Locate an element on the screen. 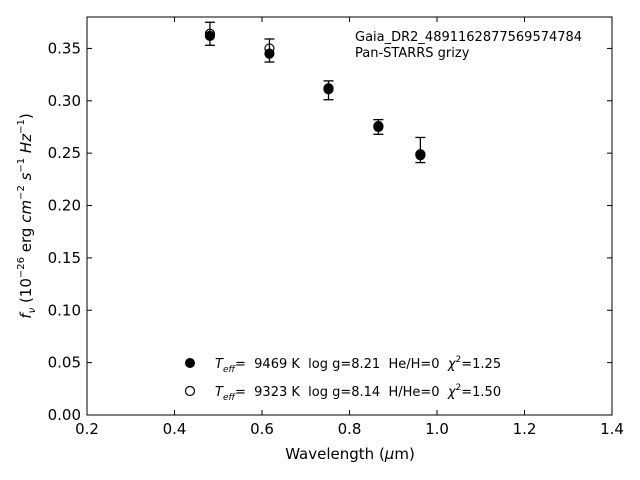 The image size is (640, 480). legend-label-2: Teff= 9323 K log g=8.14 H/He=0 χ2=1.50 is located at coordinates (358, 393).